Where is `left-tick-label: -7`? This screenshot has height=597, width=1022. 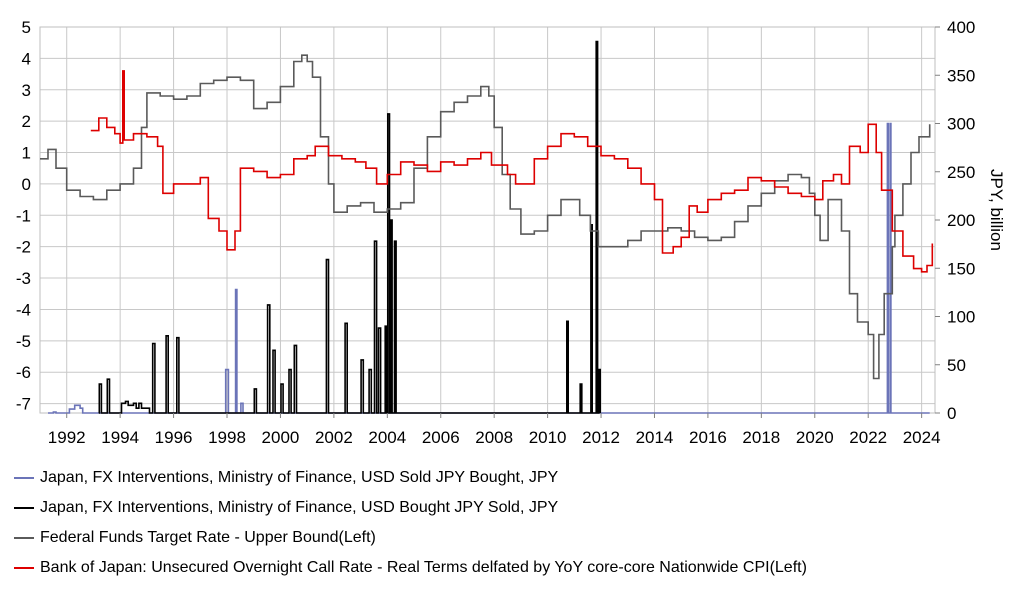
left-tick-label: -7 is located at coordinates (23, 404).